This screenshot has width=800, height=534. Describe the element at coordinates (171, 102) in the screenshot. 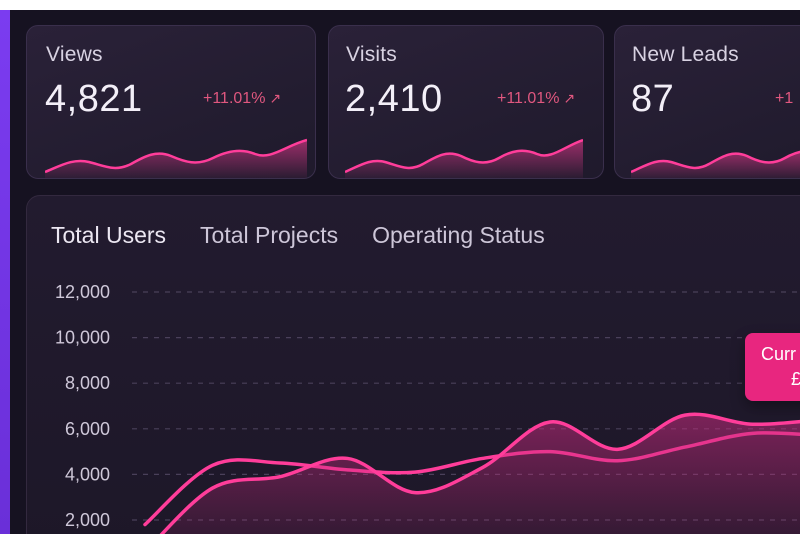

I see `stat-card-views: Views 4,821 +11.01% ↗` at that location.